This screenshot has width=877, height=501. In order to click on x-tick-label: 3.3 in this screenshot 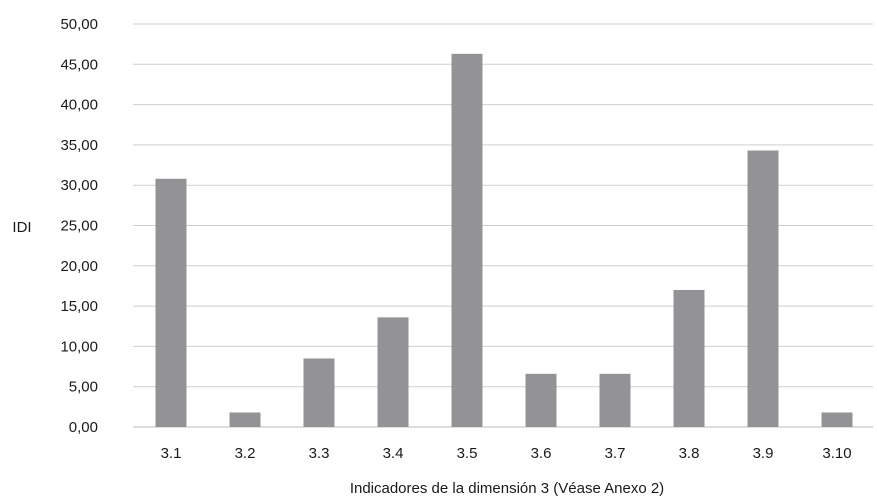, I will do `click(319, 453)`.